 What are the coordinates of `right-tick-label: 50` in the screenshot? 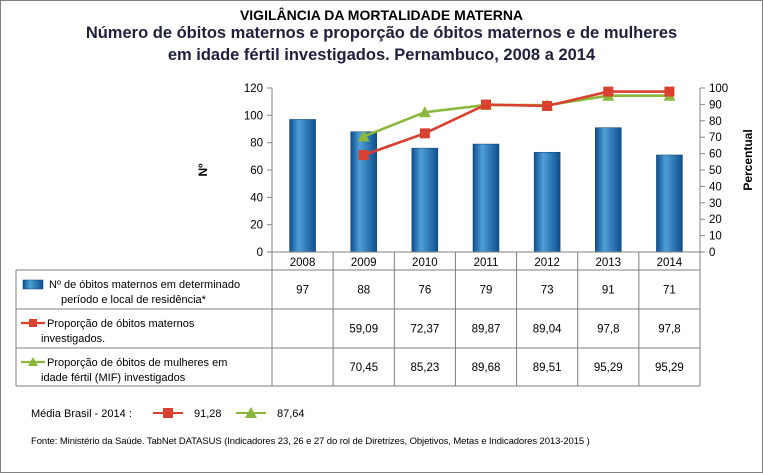 It's located at (715, 171).